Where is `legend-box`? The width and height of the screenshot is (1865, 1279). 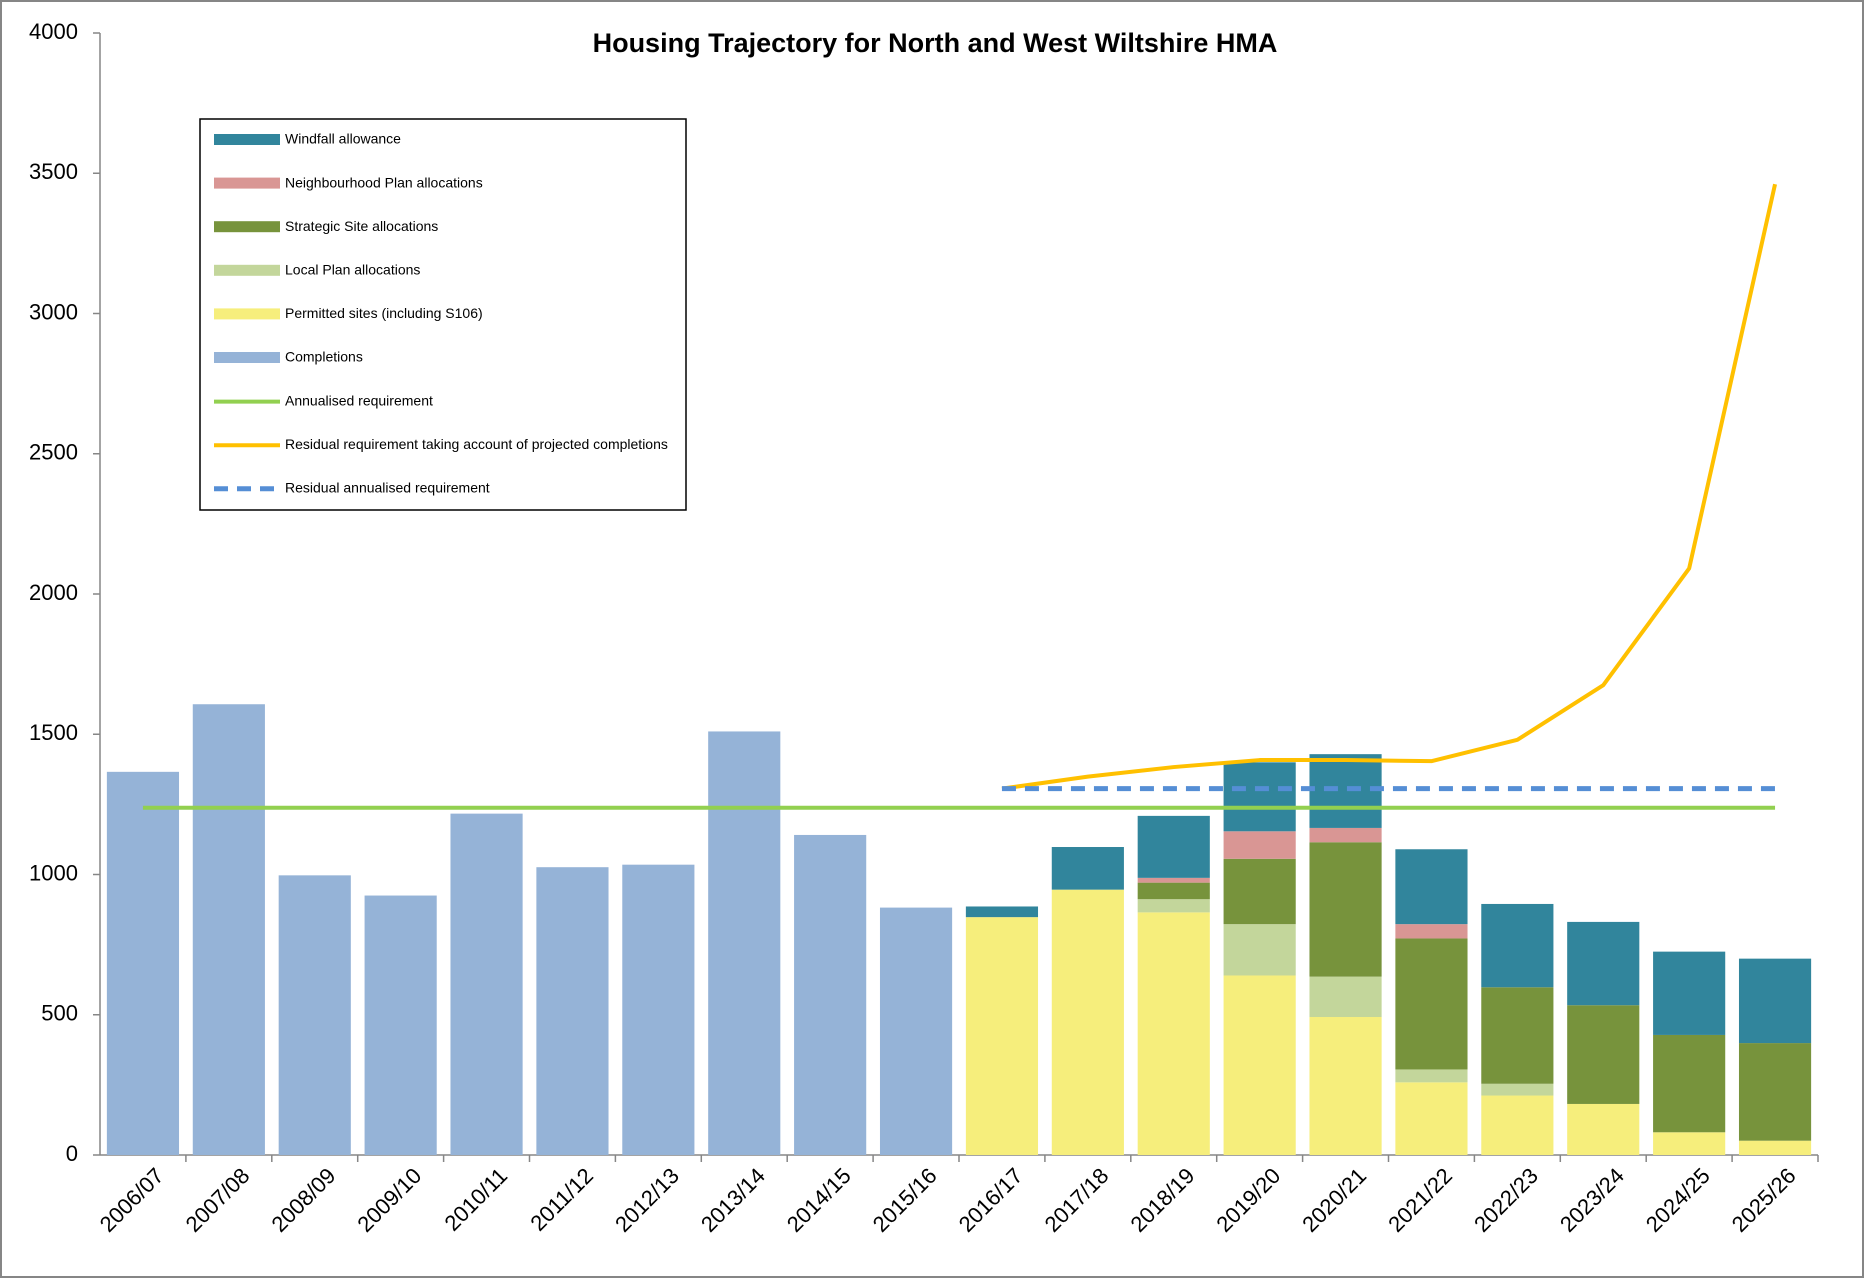
legend-box is located at coordinates (443, 314).